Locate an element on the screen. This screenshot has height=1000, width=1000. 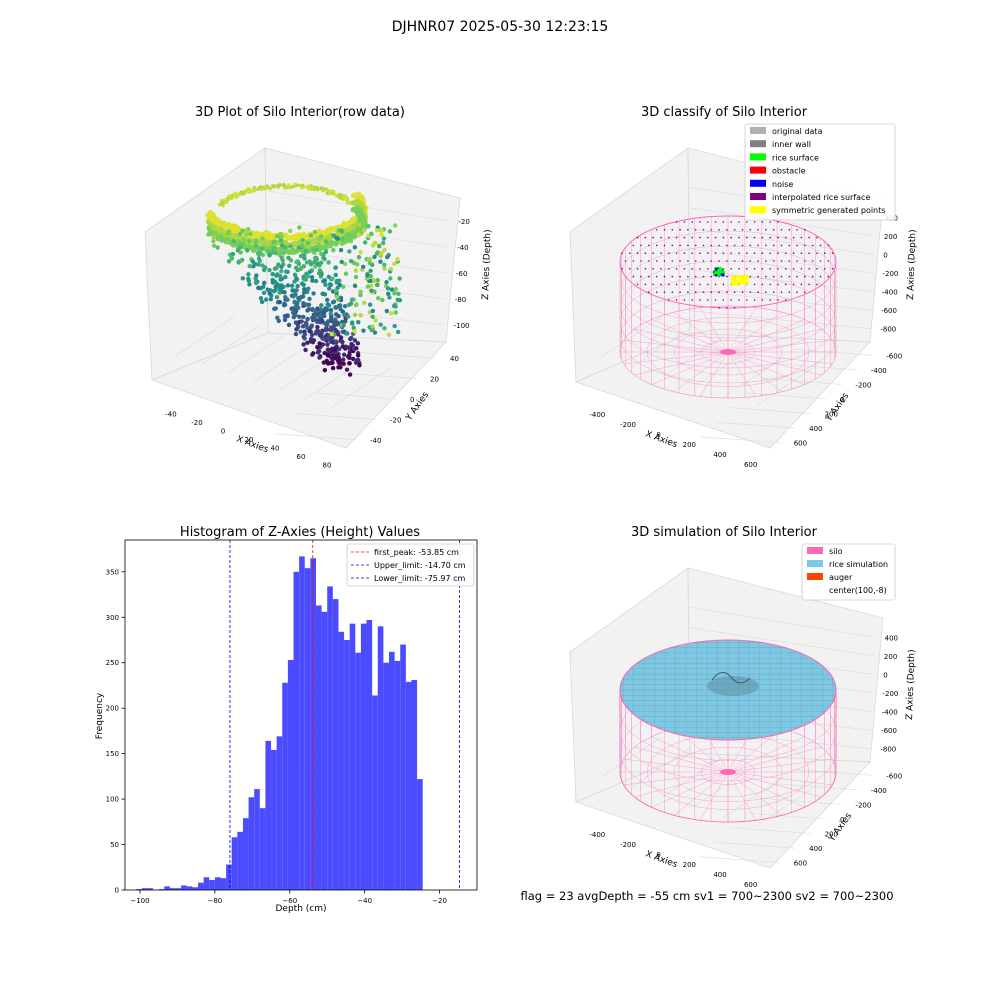
panel-raw-3d-points is located at coordinates (304, 279).